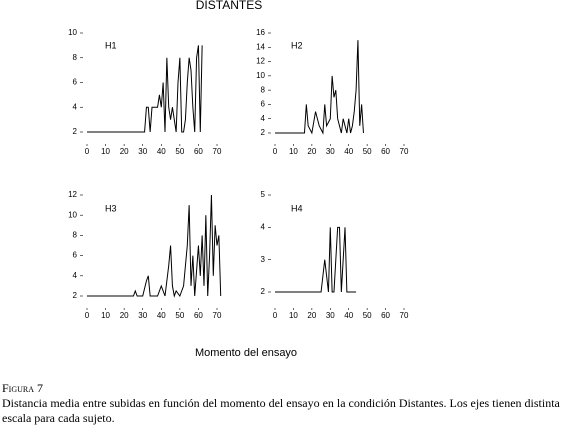  What do you see at coordinates (229, 6) in the screenshot?
I see `figure-title: DISTANTES` at bounding box center [229, 6].